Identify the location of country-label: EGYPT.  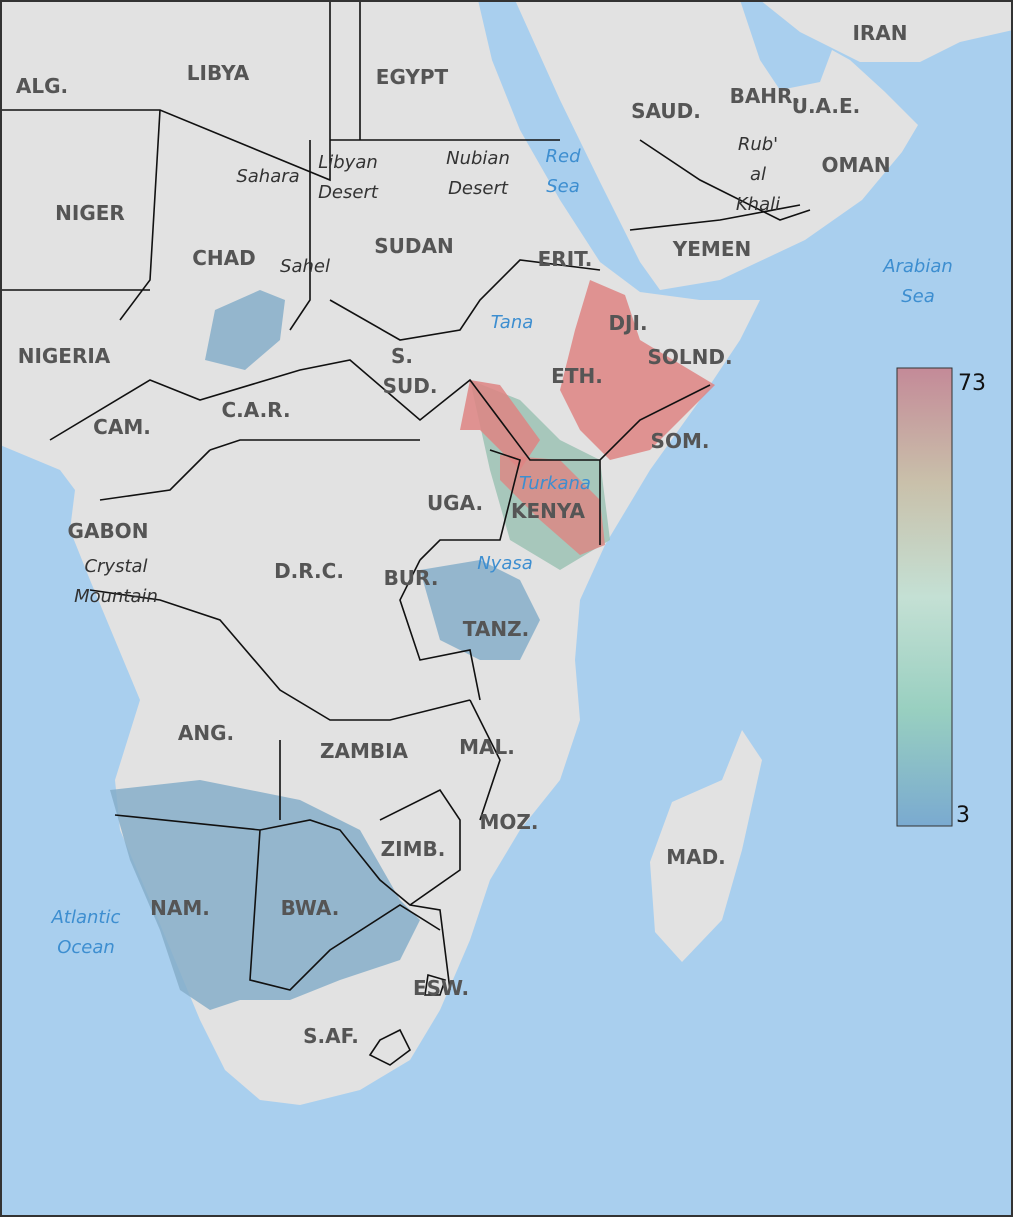
(412, 77).